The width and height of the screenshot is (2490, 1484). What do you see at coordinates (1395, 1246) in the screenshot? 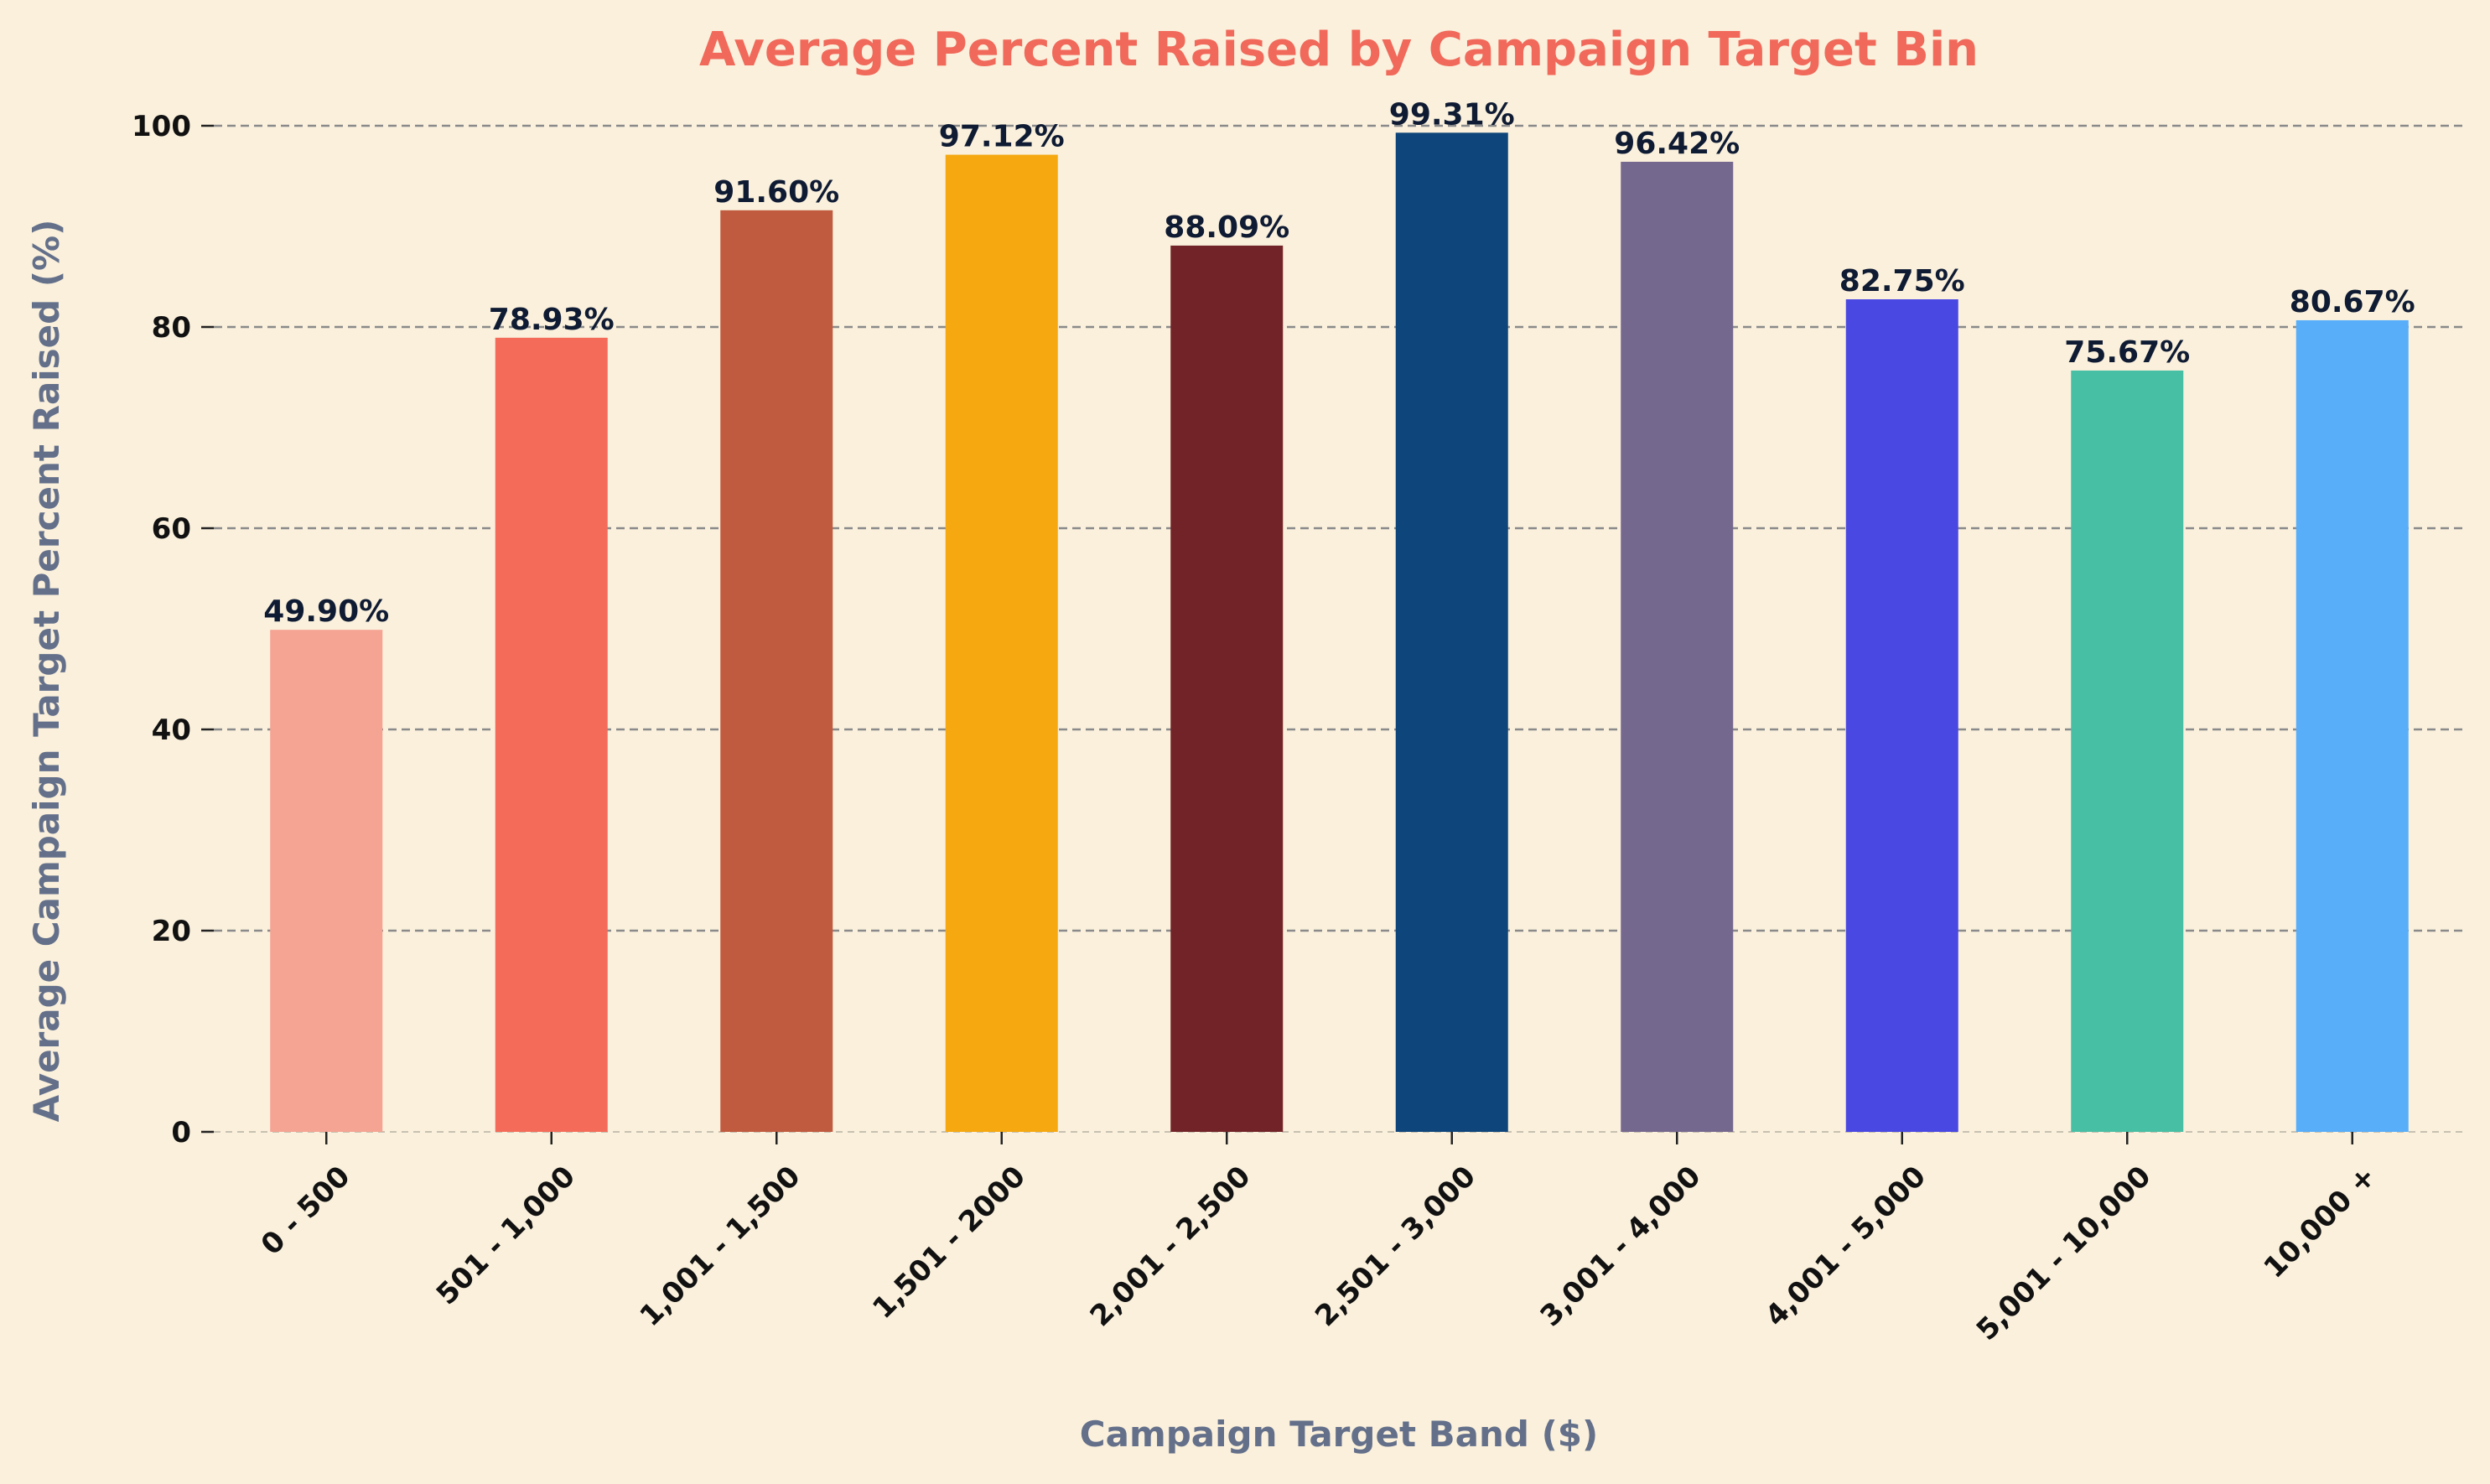
I see `x-tick-label: 2,501 - 3,000` at bounding box center [1395, 1246].